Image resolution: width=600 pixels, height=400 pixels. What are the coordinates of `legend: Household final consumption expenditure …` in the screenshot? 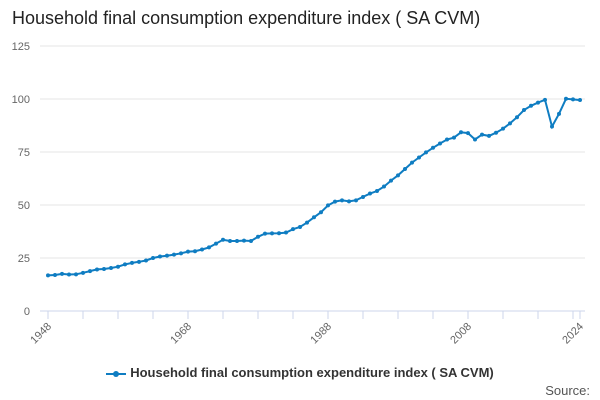 It's located at (300, 372).